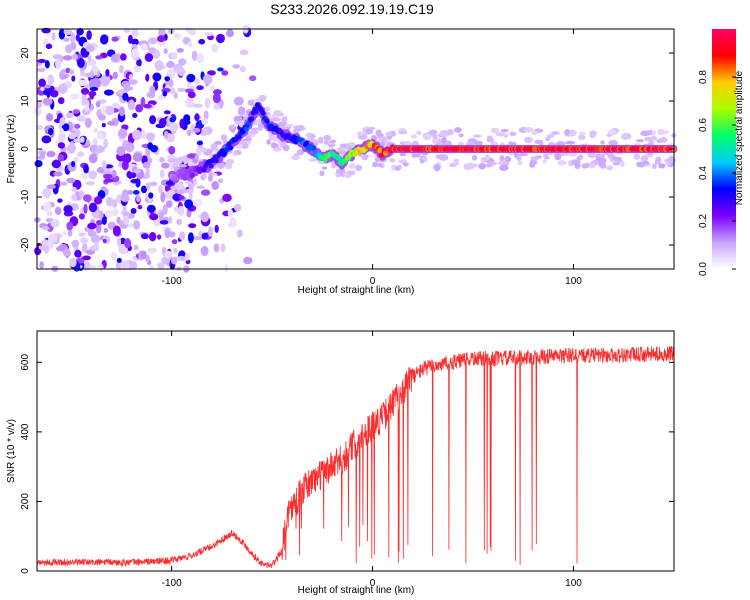  Describe the element at coordinates (717, 173) in the screenshot. I see `colorbar-ticks: 0.0 0.2 0.4 0.6 0.8` at that location.